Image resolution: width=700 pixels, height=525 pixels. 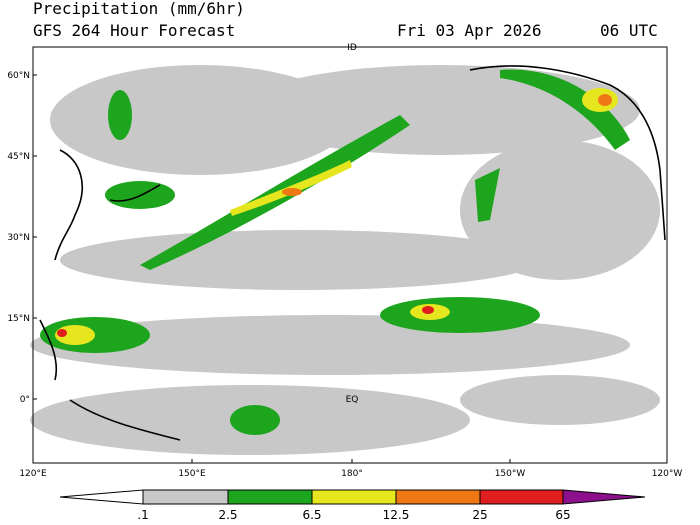 What do you see at coordinates (142, 515) in the screenshot?
I see `colorbar-label: .1` at bounding box center [142, 515].